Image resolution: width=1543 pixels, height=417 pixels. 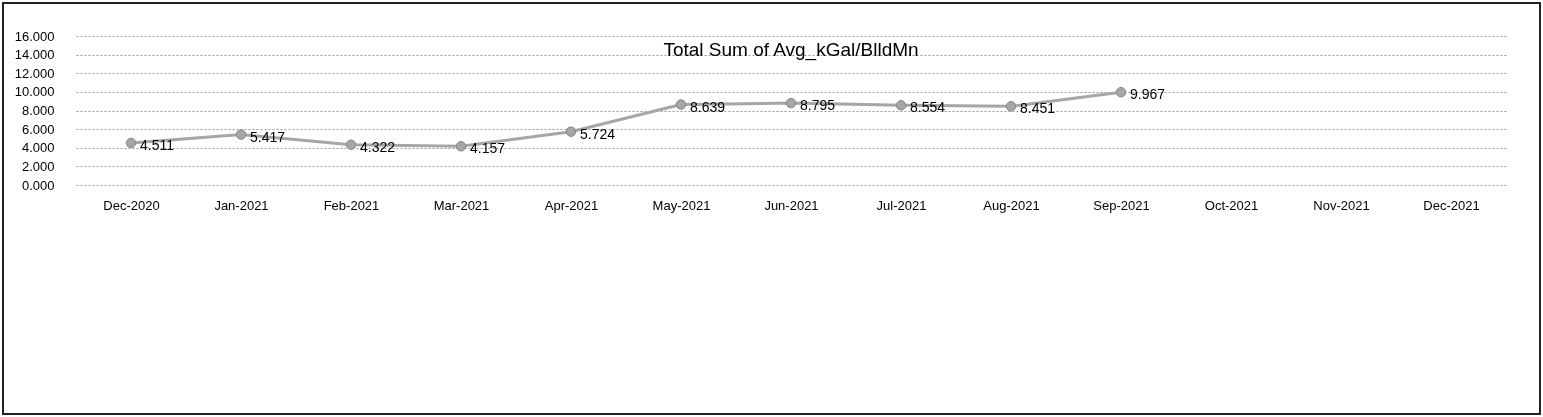 I want to click on x-tick-label: Mar-2021, so click(x=461, y=205).